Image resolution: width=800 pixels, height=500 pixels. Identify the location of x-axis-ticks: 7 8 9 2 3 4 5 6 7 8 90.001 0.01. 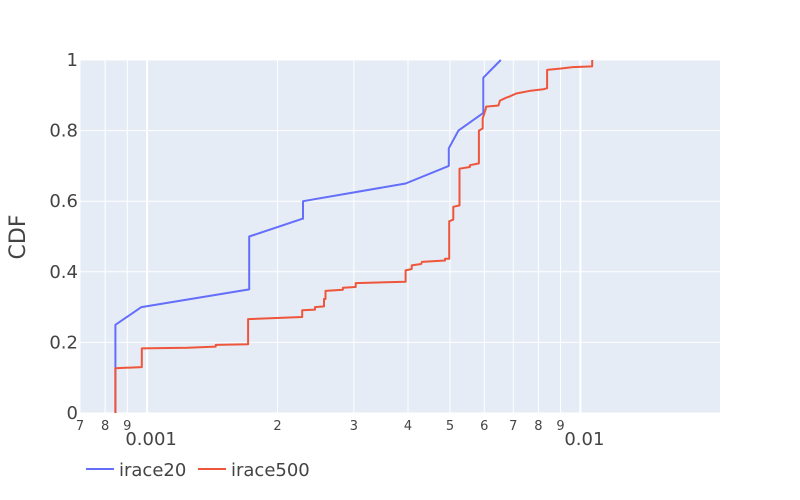
(340, 434).